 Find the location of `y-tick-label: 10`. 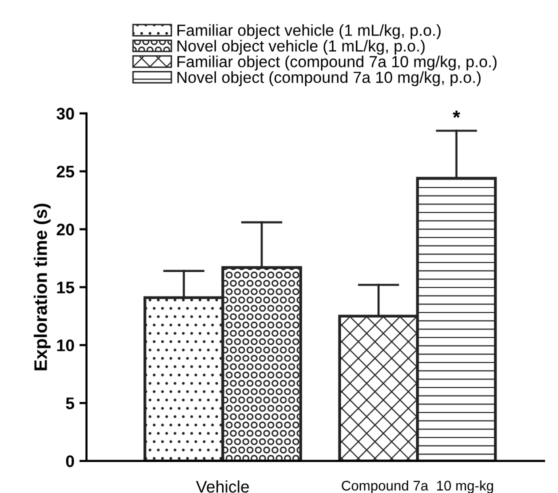

y-tick-label: 10 is located at coordinates (65, 346).